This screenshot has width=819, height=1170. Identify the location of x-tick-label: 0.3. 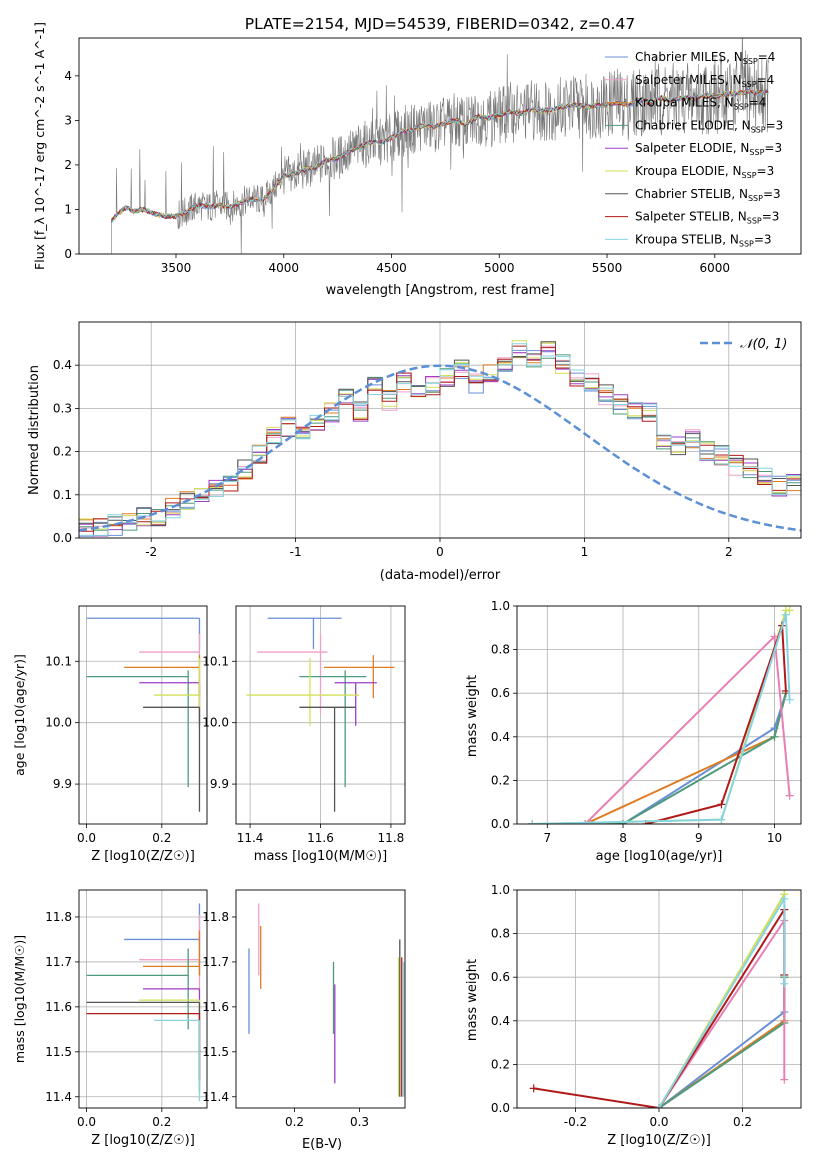
(359, 1122).